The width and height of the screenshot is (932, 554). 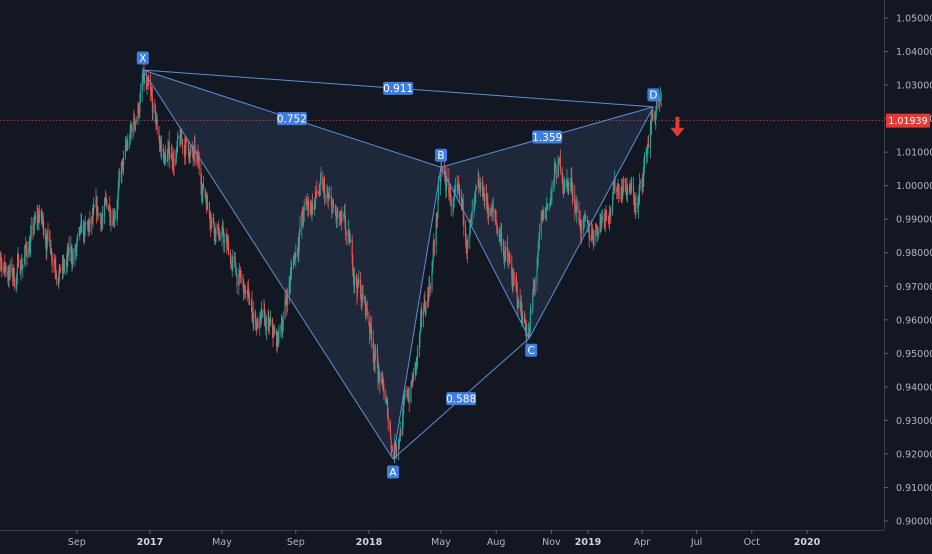 I want to click on time-tick-label: Oct, so click(x=752, y=542).